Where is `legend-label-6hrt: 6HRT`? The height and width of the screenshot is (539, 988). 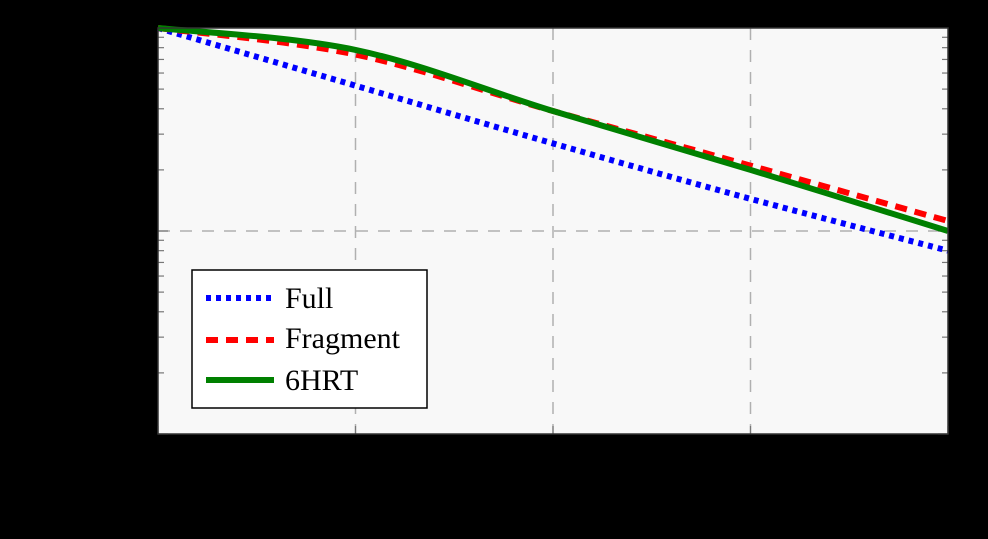
legend-label-6hrt: 6HRT is located at coordinates (321, 380).